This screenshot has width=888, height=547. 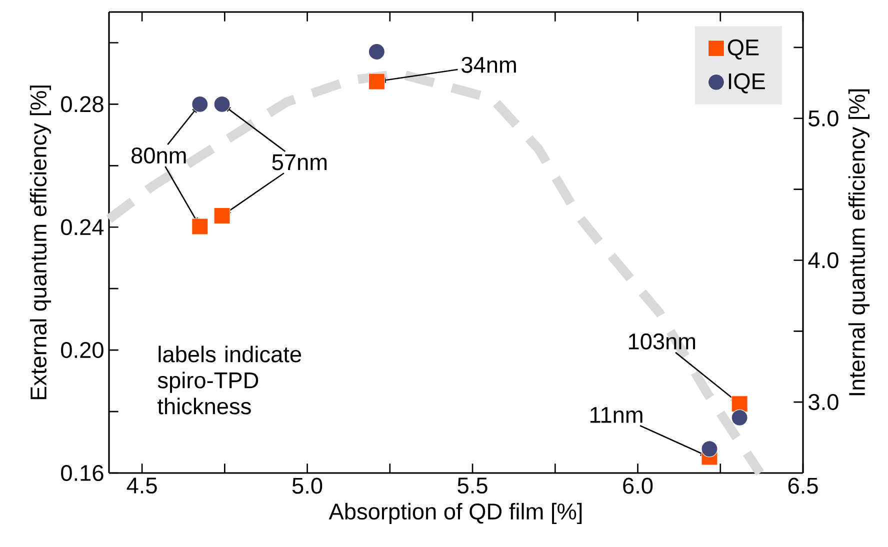 What do you see at coordinates (859, 242) in the screenshot?
I see `y2-axis-title: Internal quantum efficiency [%]` at bounding box center [859, 242].